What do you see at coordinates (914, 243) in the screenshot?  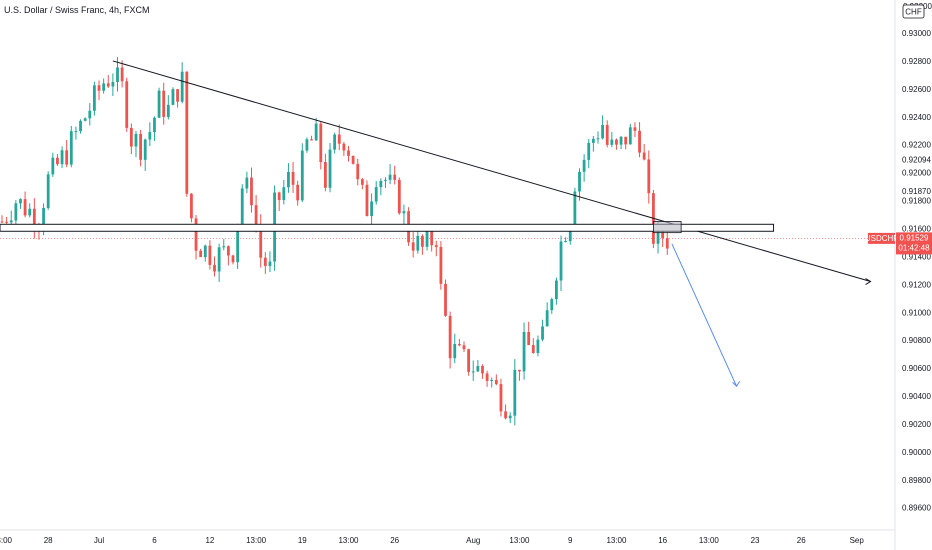 I see `price-tag-box` at bounding box center [914, 243].